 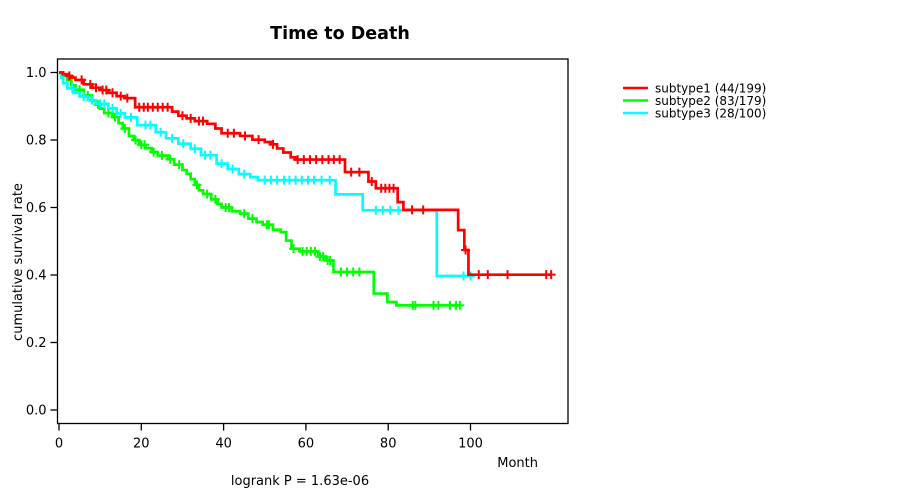 What do you see at coordinates (710, 114) in the screenshot?
I see `legend-label-3: subtype3 (28/100)` at bounding box center [710, 114].